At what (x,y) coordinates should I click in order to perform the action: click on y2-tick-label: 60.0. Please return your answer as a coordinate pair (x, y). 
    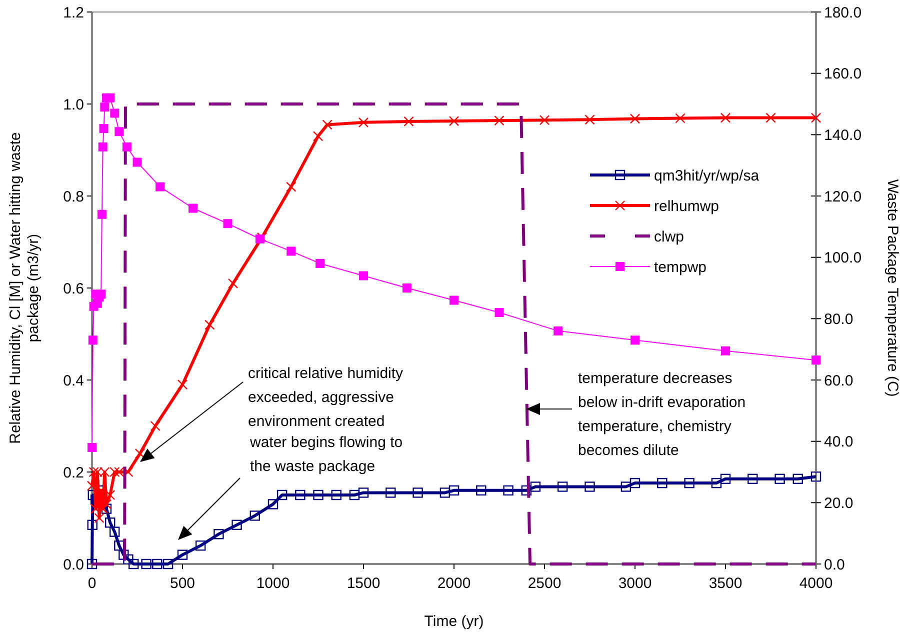
    Looking at the image, I should click on (839, 381).